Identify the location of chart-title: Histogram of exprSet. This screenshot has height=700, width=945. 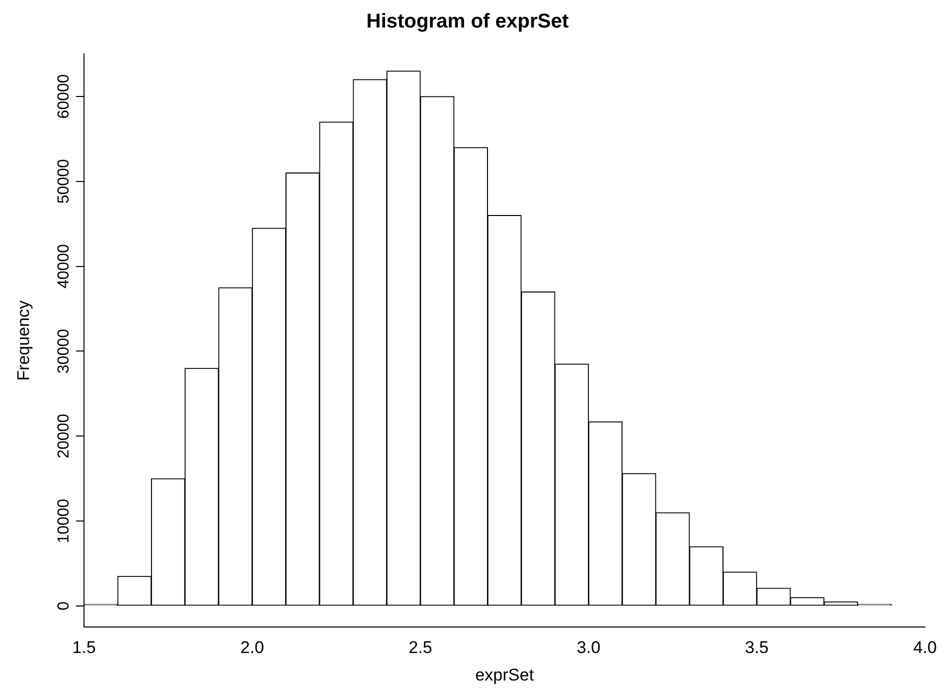
(467, 21).